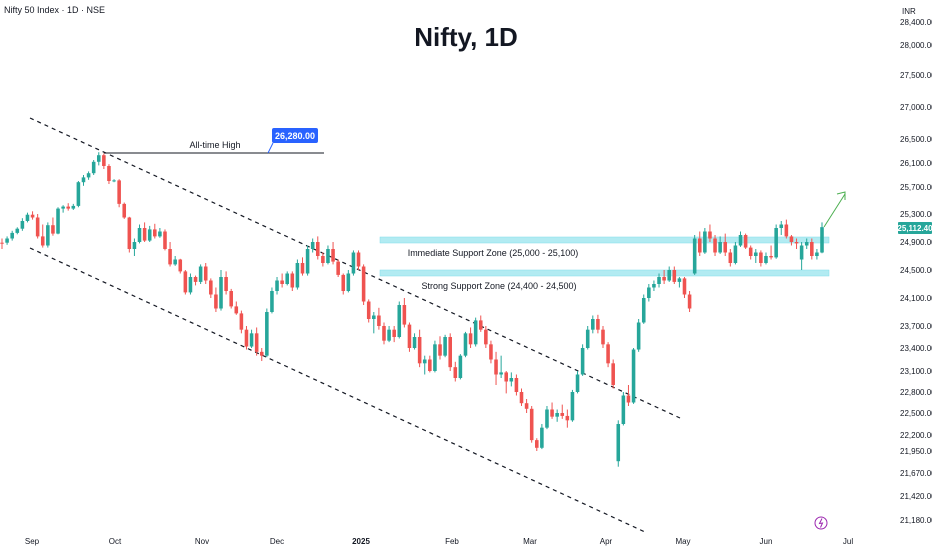 Image resolution: width=932 pixels, height=555 pixels. What do you see at coordinates (916, 107) in the screenshot?
I see `price-tick-label: 27,000.00` at bounding box center [916, 107].